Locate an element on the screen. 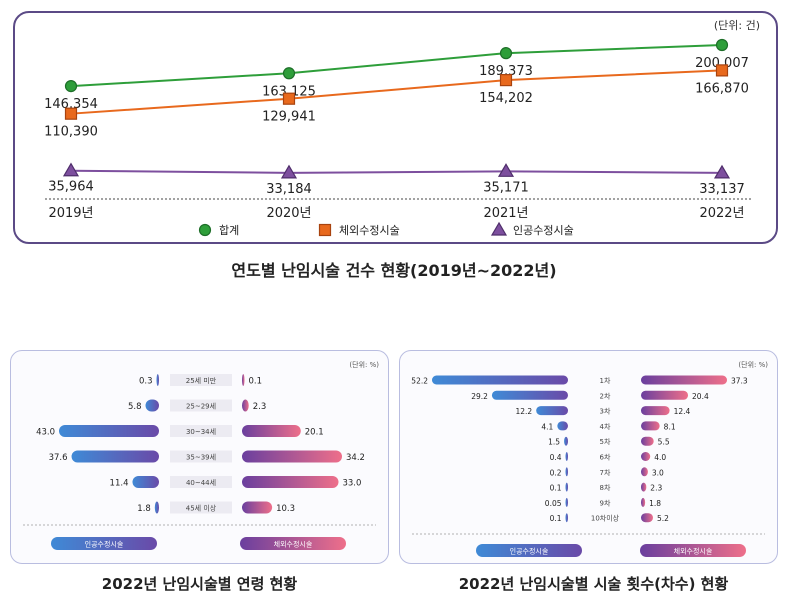 Image resolution: width=788 pixels, height=612 pixels. right-value-label: 20.4 is located at coordinates (700, 396).